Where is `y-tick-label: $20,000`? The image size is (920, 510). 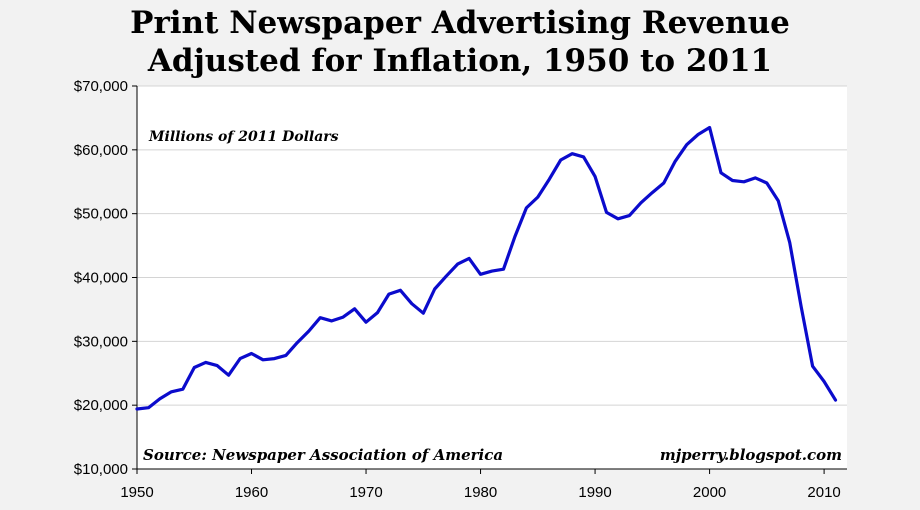
y-tick-label: $20,000 is located at coordinates (101, 405).